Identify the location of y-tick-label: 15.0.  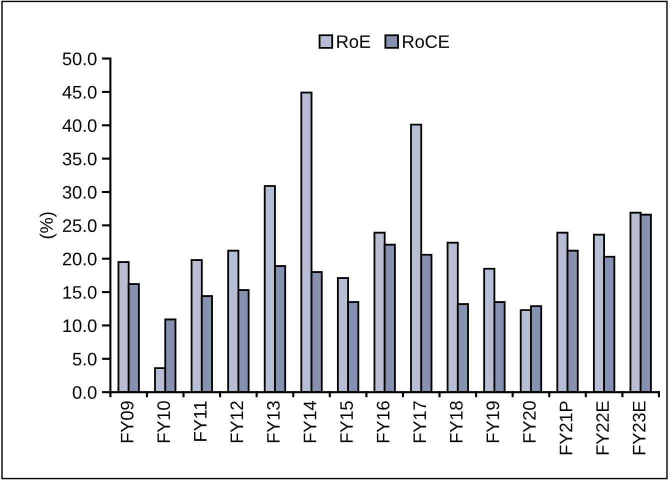
(79, 292).